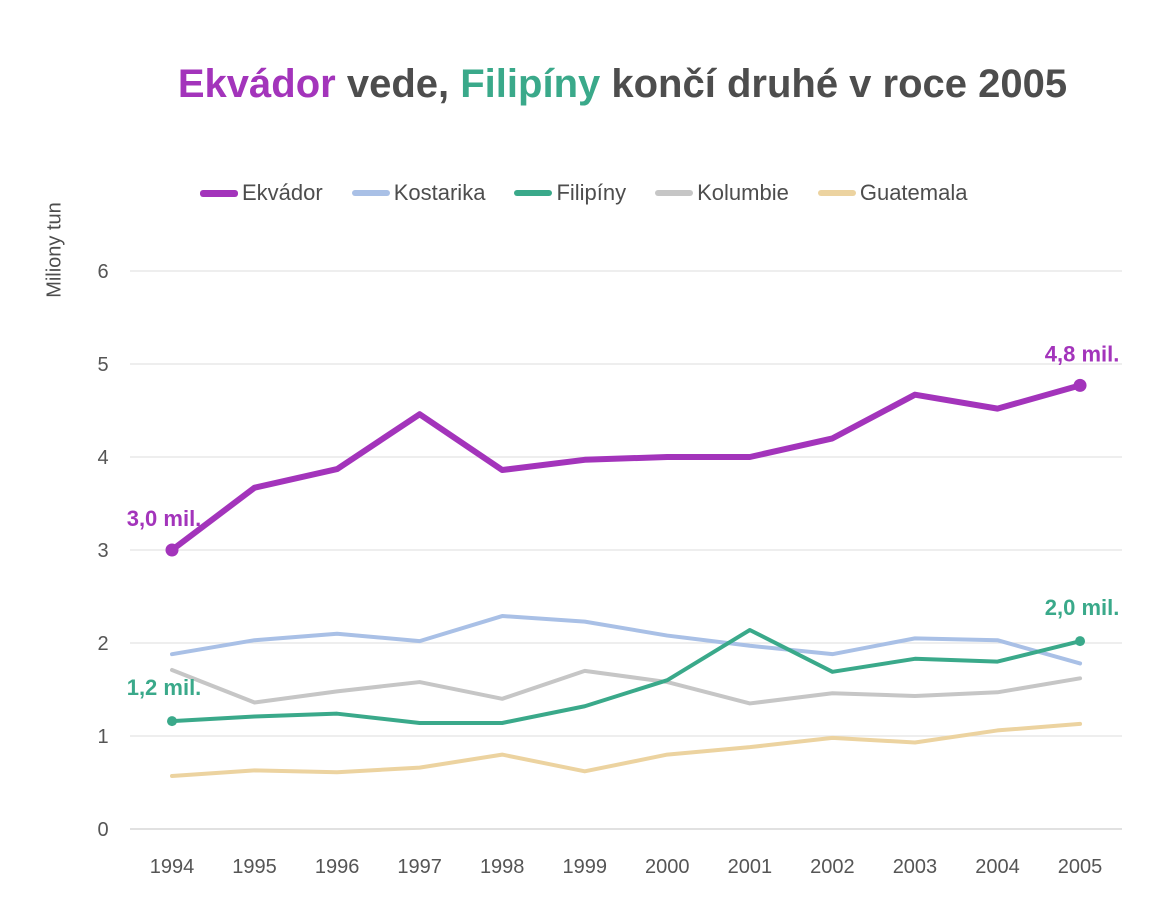 The image size is (1155, 912). Describe the element at coordinates (743, 192) in the screenshot. I see `legend-label: Kolumbie` at that location.